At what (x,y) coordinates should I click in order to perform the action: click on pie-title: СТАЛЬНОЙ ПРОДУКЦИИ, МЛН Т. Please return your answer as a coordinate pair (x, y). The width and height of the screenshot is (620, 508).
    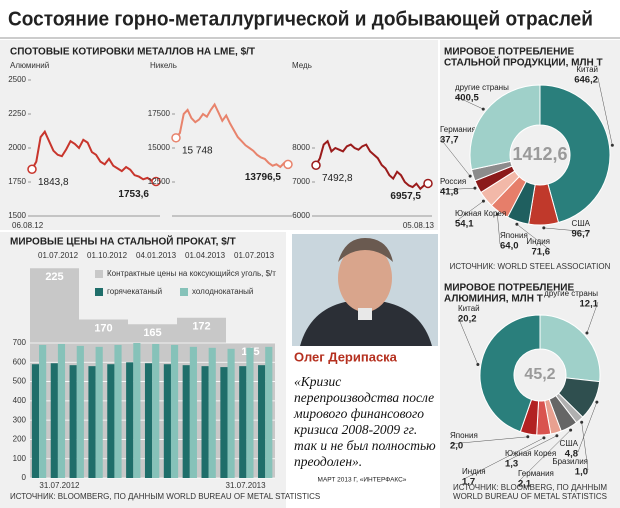
    Looking at the image, I should click on (523, 62).